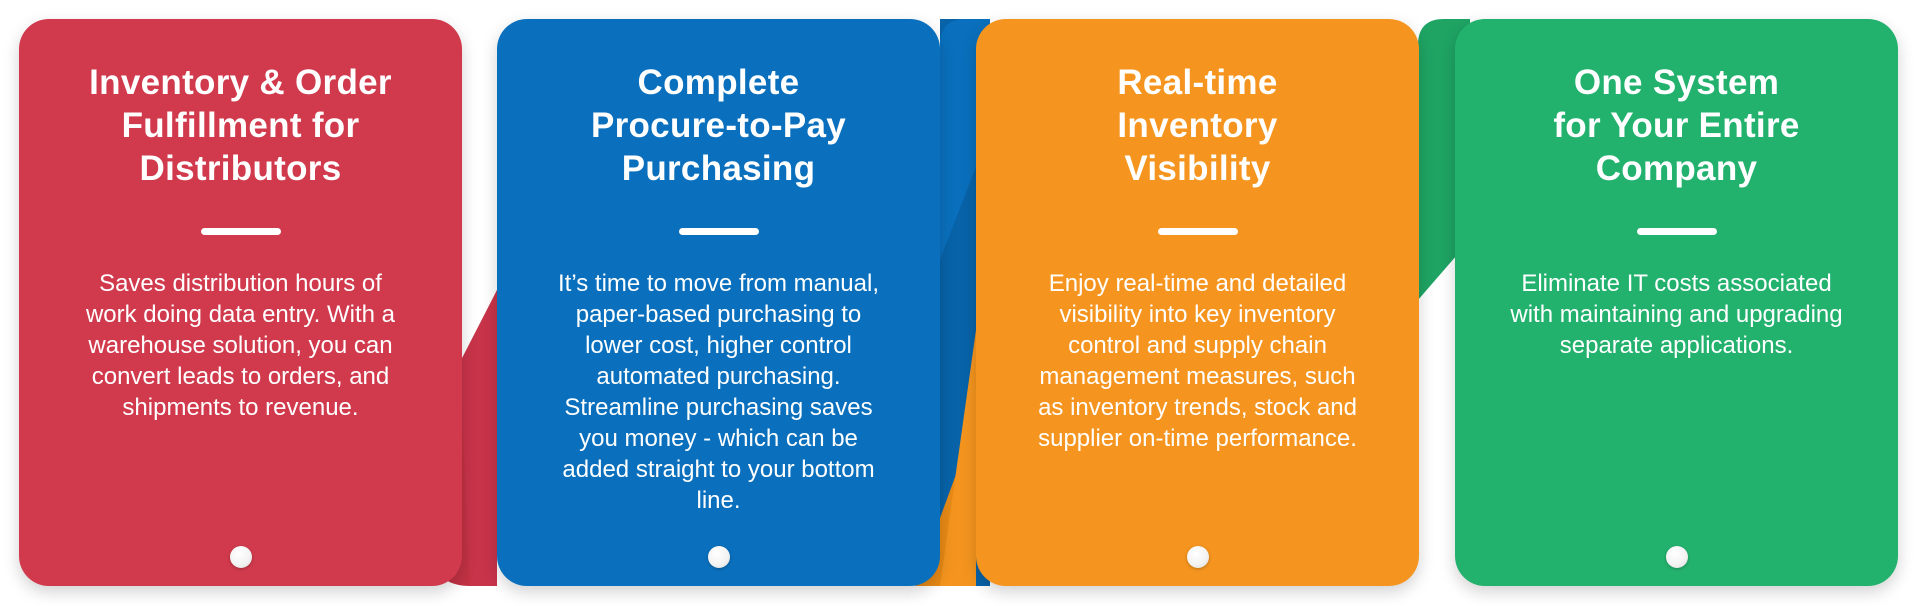  I want to click on card-title: Complete Procure-to-Pay Purchasing, so click(718, 125).